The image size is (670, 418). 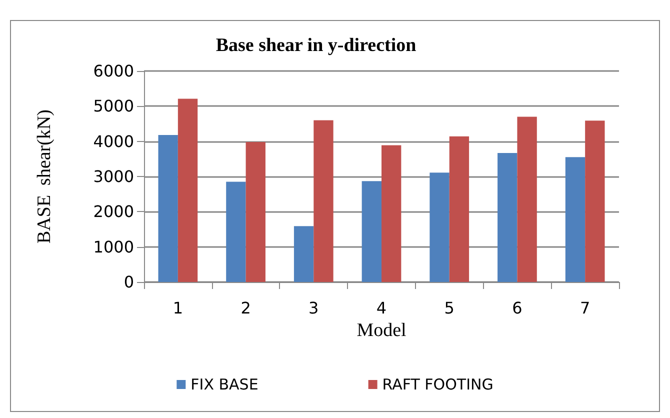 I want to click on x-tick-label: 1, so click(x=178, y=308).